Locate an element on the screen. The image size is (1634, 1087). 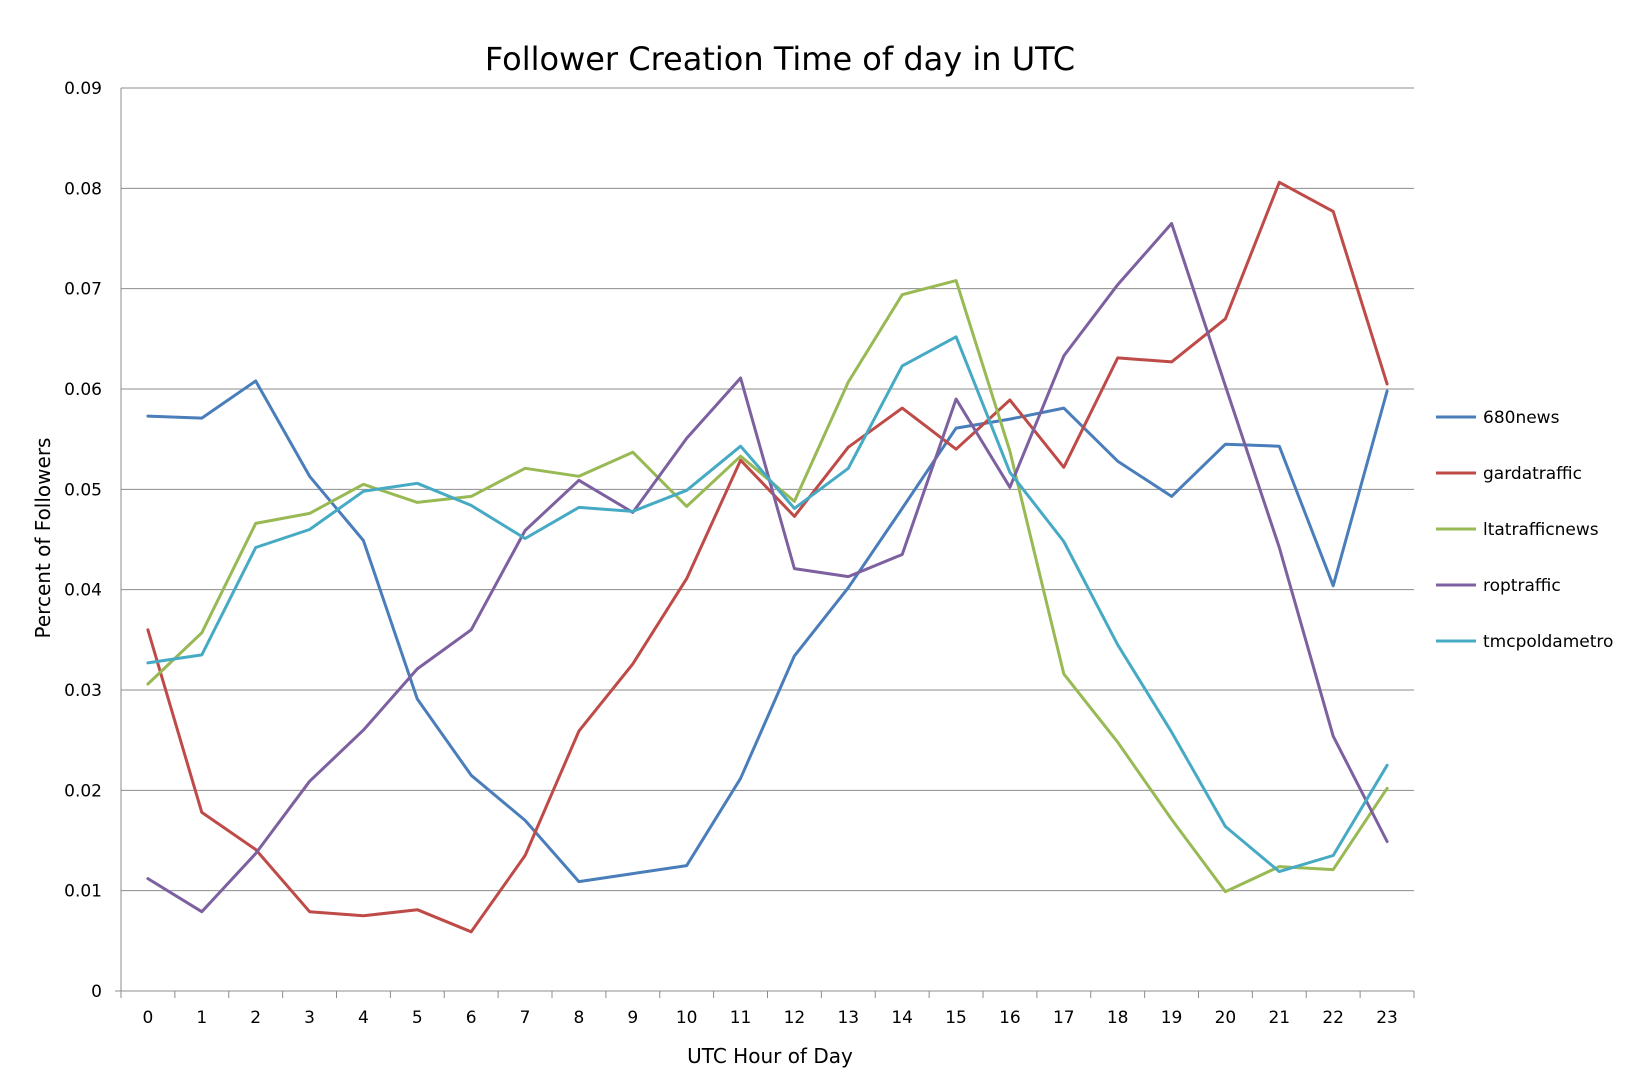
x-axis-label: UTC Hour of Day is located at coordinates (770, 1056).